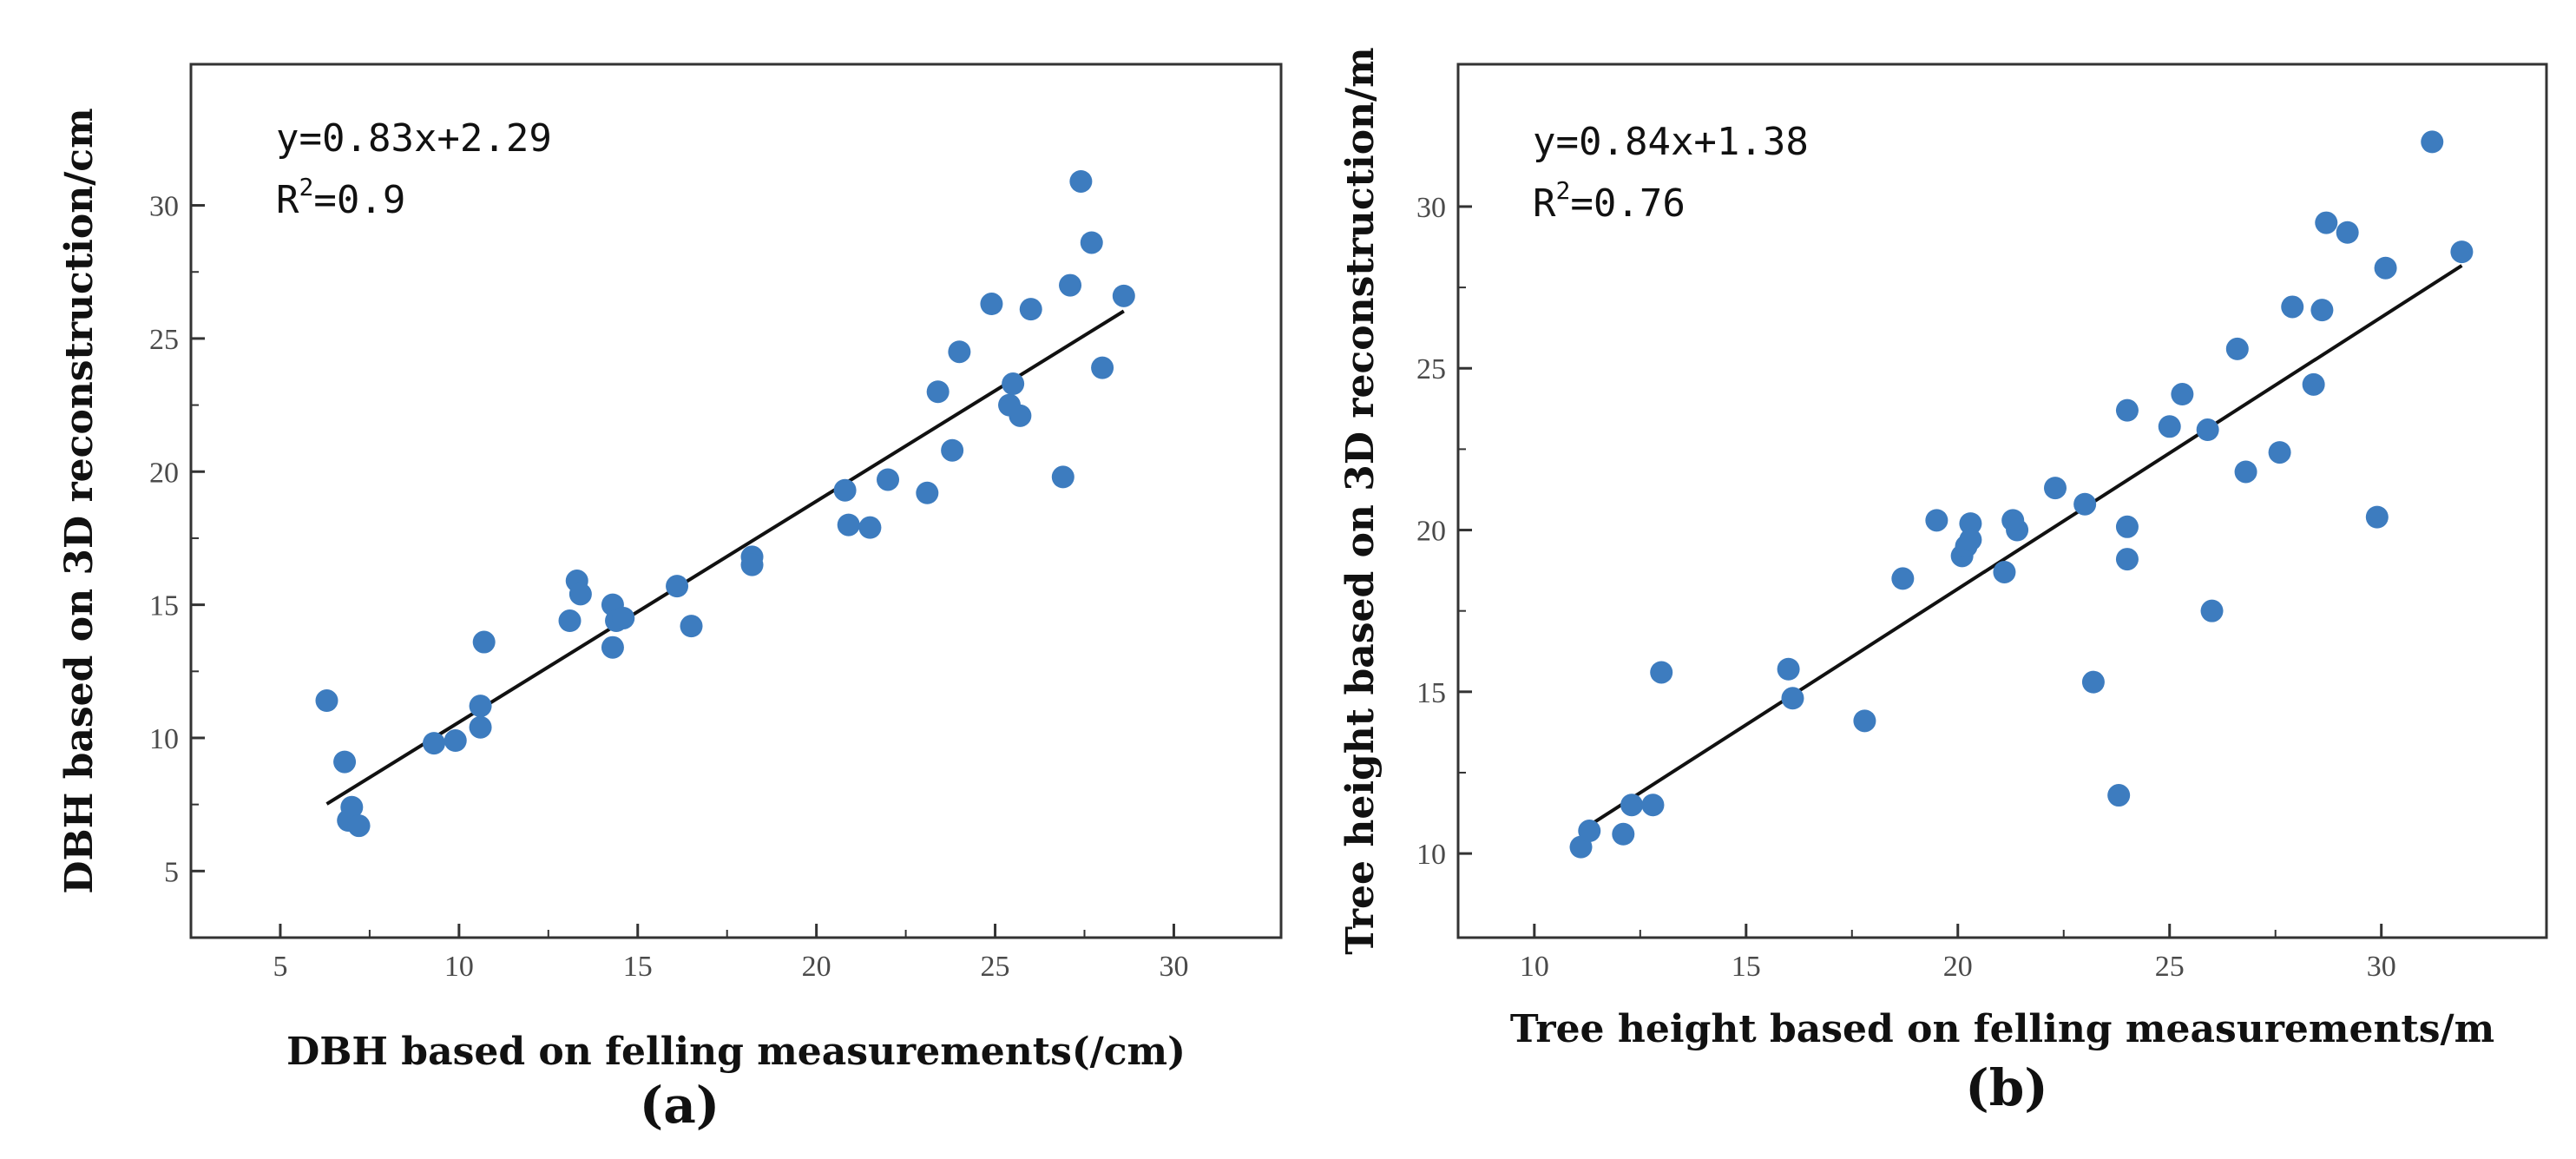  What do you see at coordinates (287, 200) in the screenshot?
I see `r2-label-a: R` at bounding box center [287, 200].